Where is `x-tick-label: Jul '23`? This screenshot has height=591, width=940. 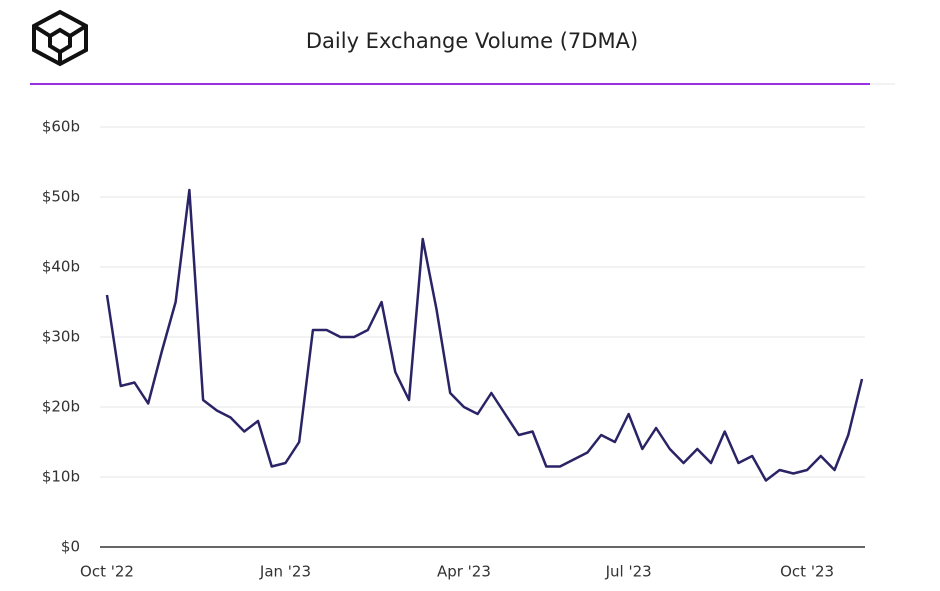
x-tick-label: Jul '23 is located at coordinates (628, 572).